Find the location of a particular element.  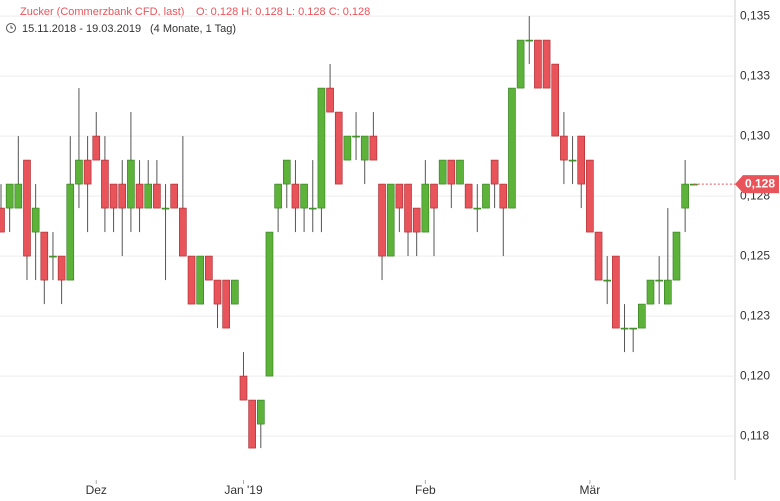

y-tick-label: 0,123 is located at coordinates (755, 315).